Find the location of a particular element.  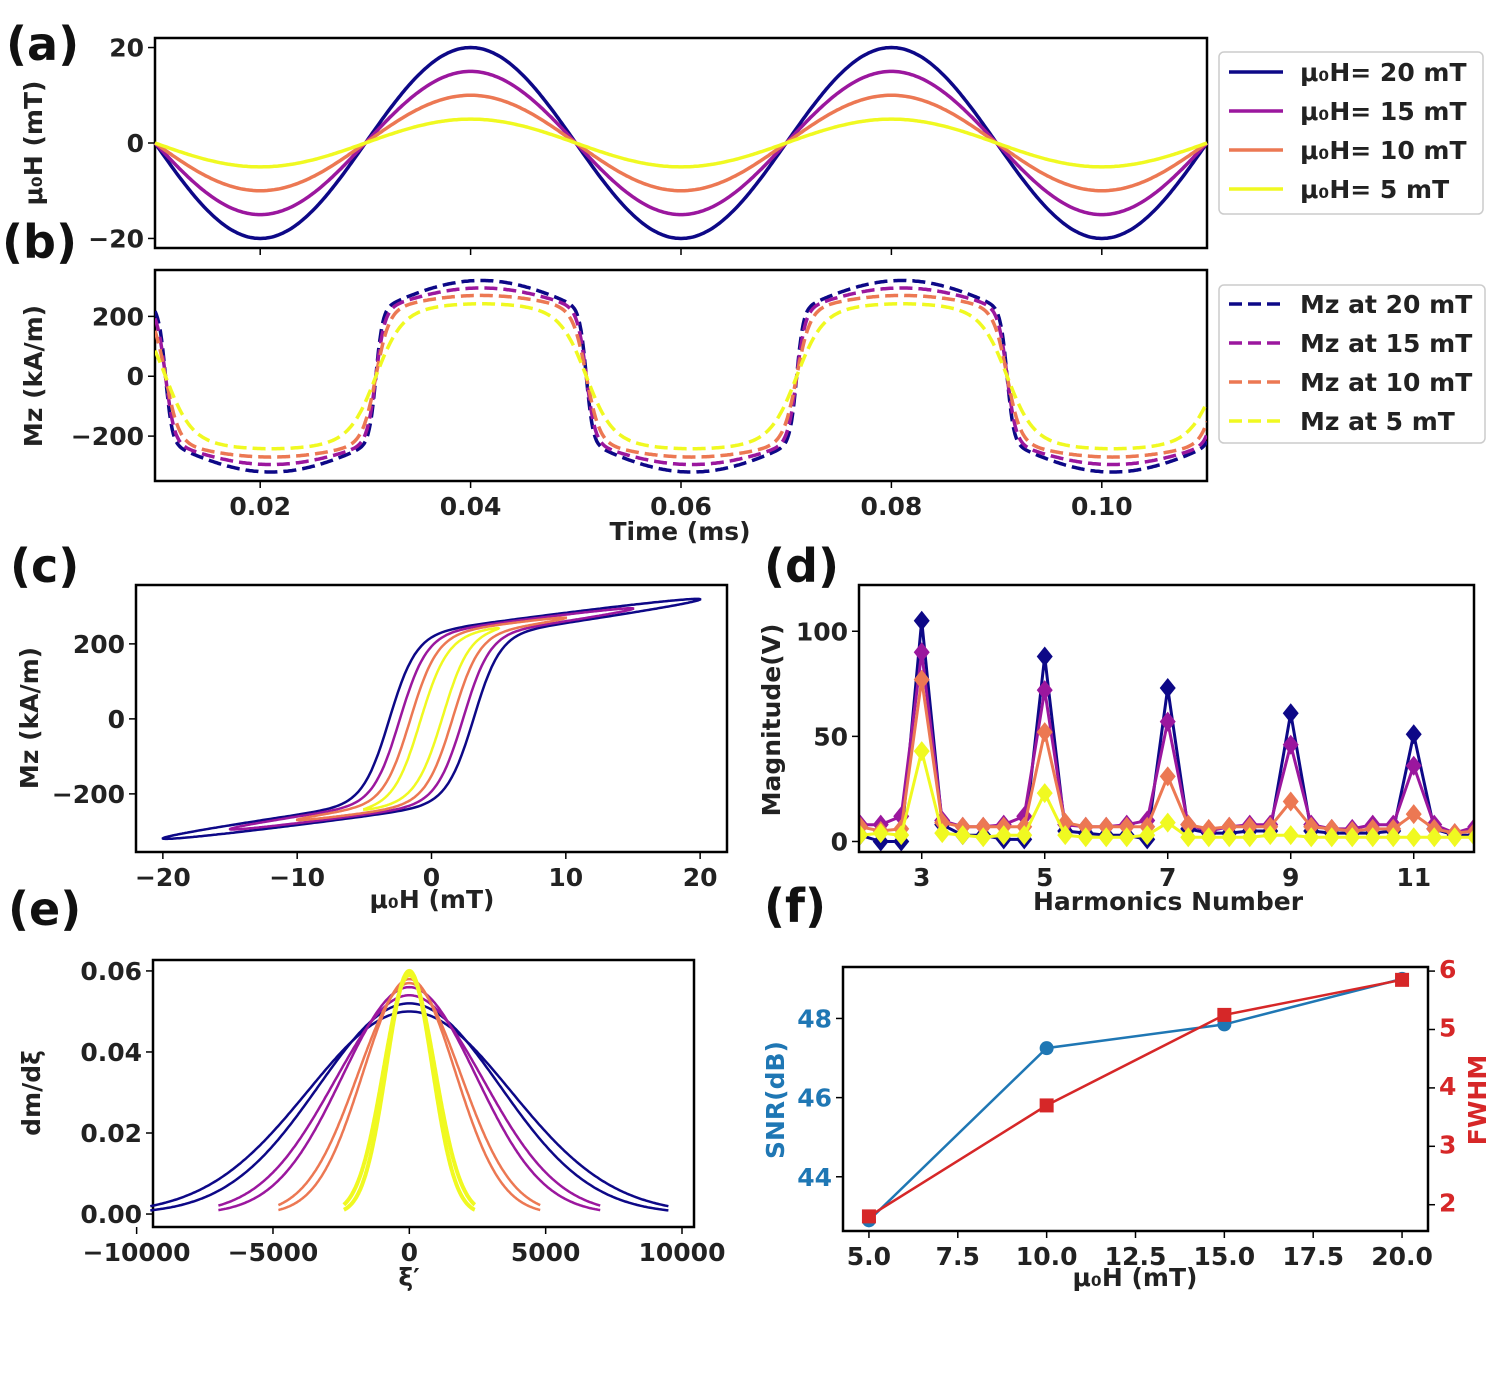

x-tick-label: 20 is located at coordinates (700, 877).